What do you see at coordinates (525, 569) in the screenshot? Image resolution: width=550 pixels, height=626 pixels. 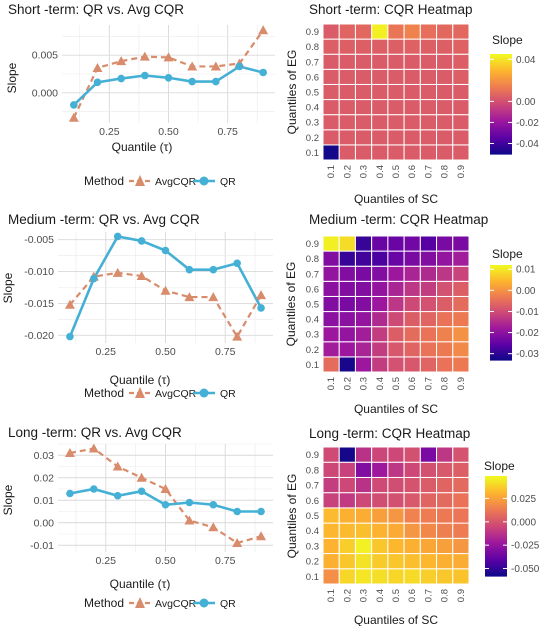 I see `colorbar-tick-label: -0.050` at bounding box center [525, 569].